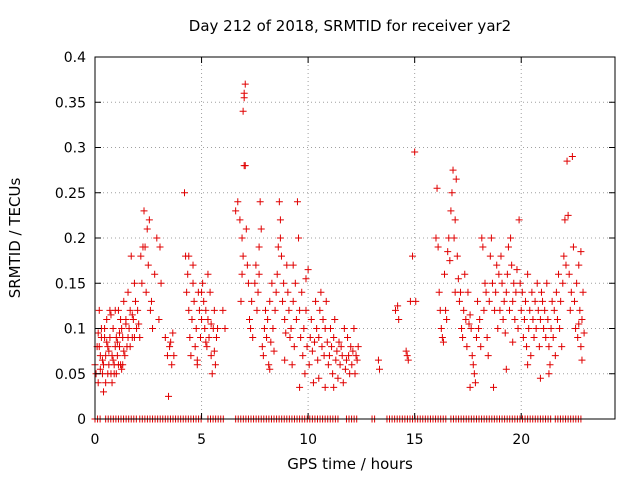  What do you see at coordinates (70, 194) in the screenshot?
I see `y-tick-label: 0.25` at bounding box center [70, 194].